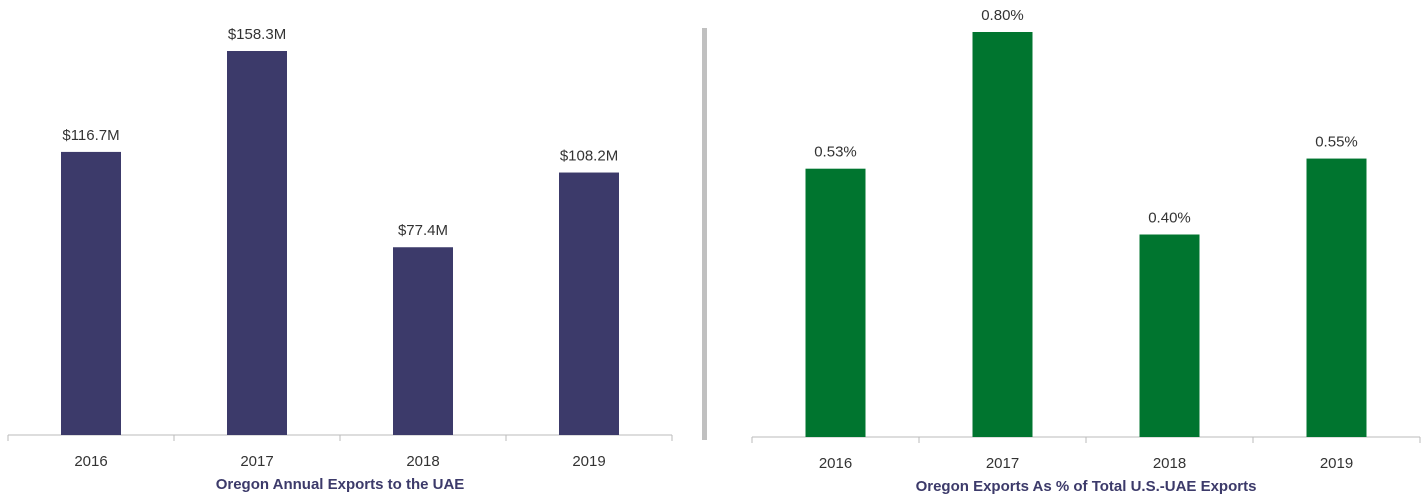  What do you see at coordinates (90, 135) in the screenshot?
I see `data-label: $116.7M` at bounding box center [90, 135].